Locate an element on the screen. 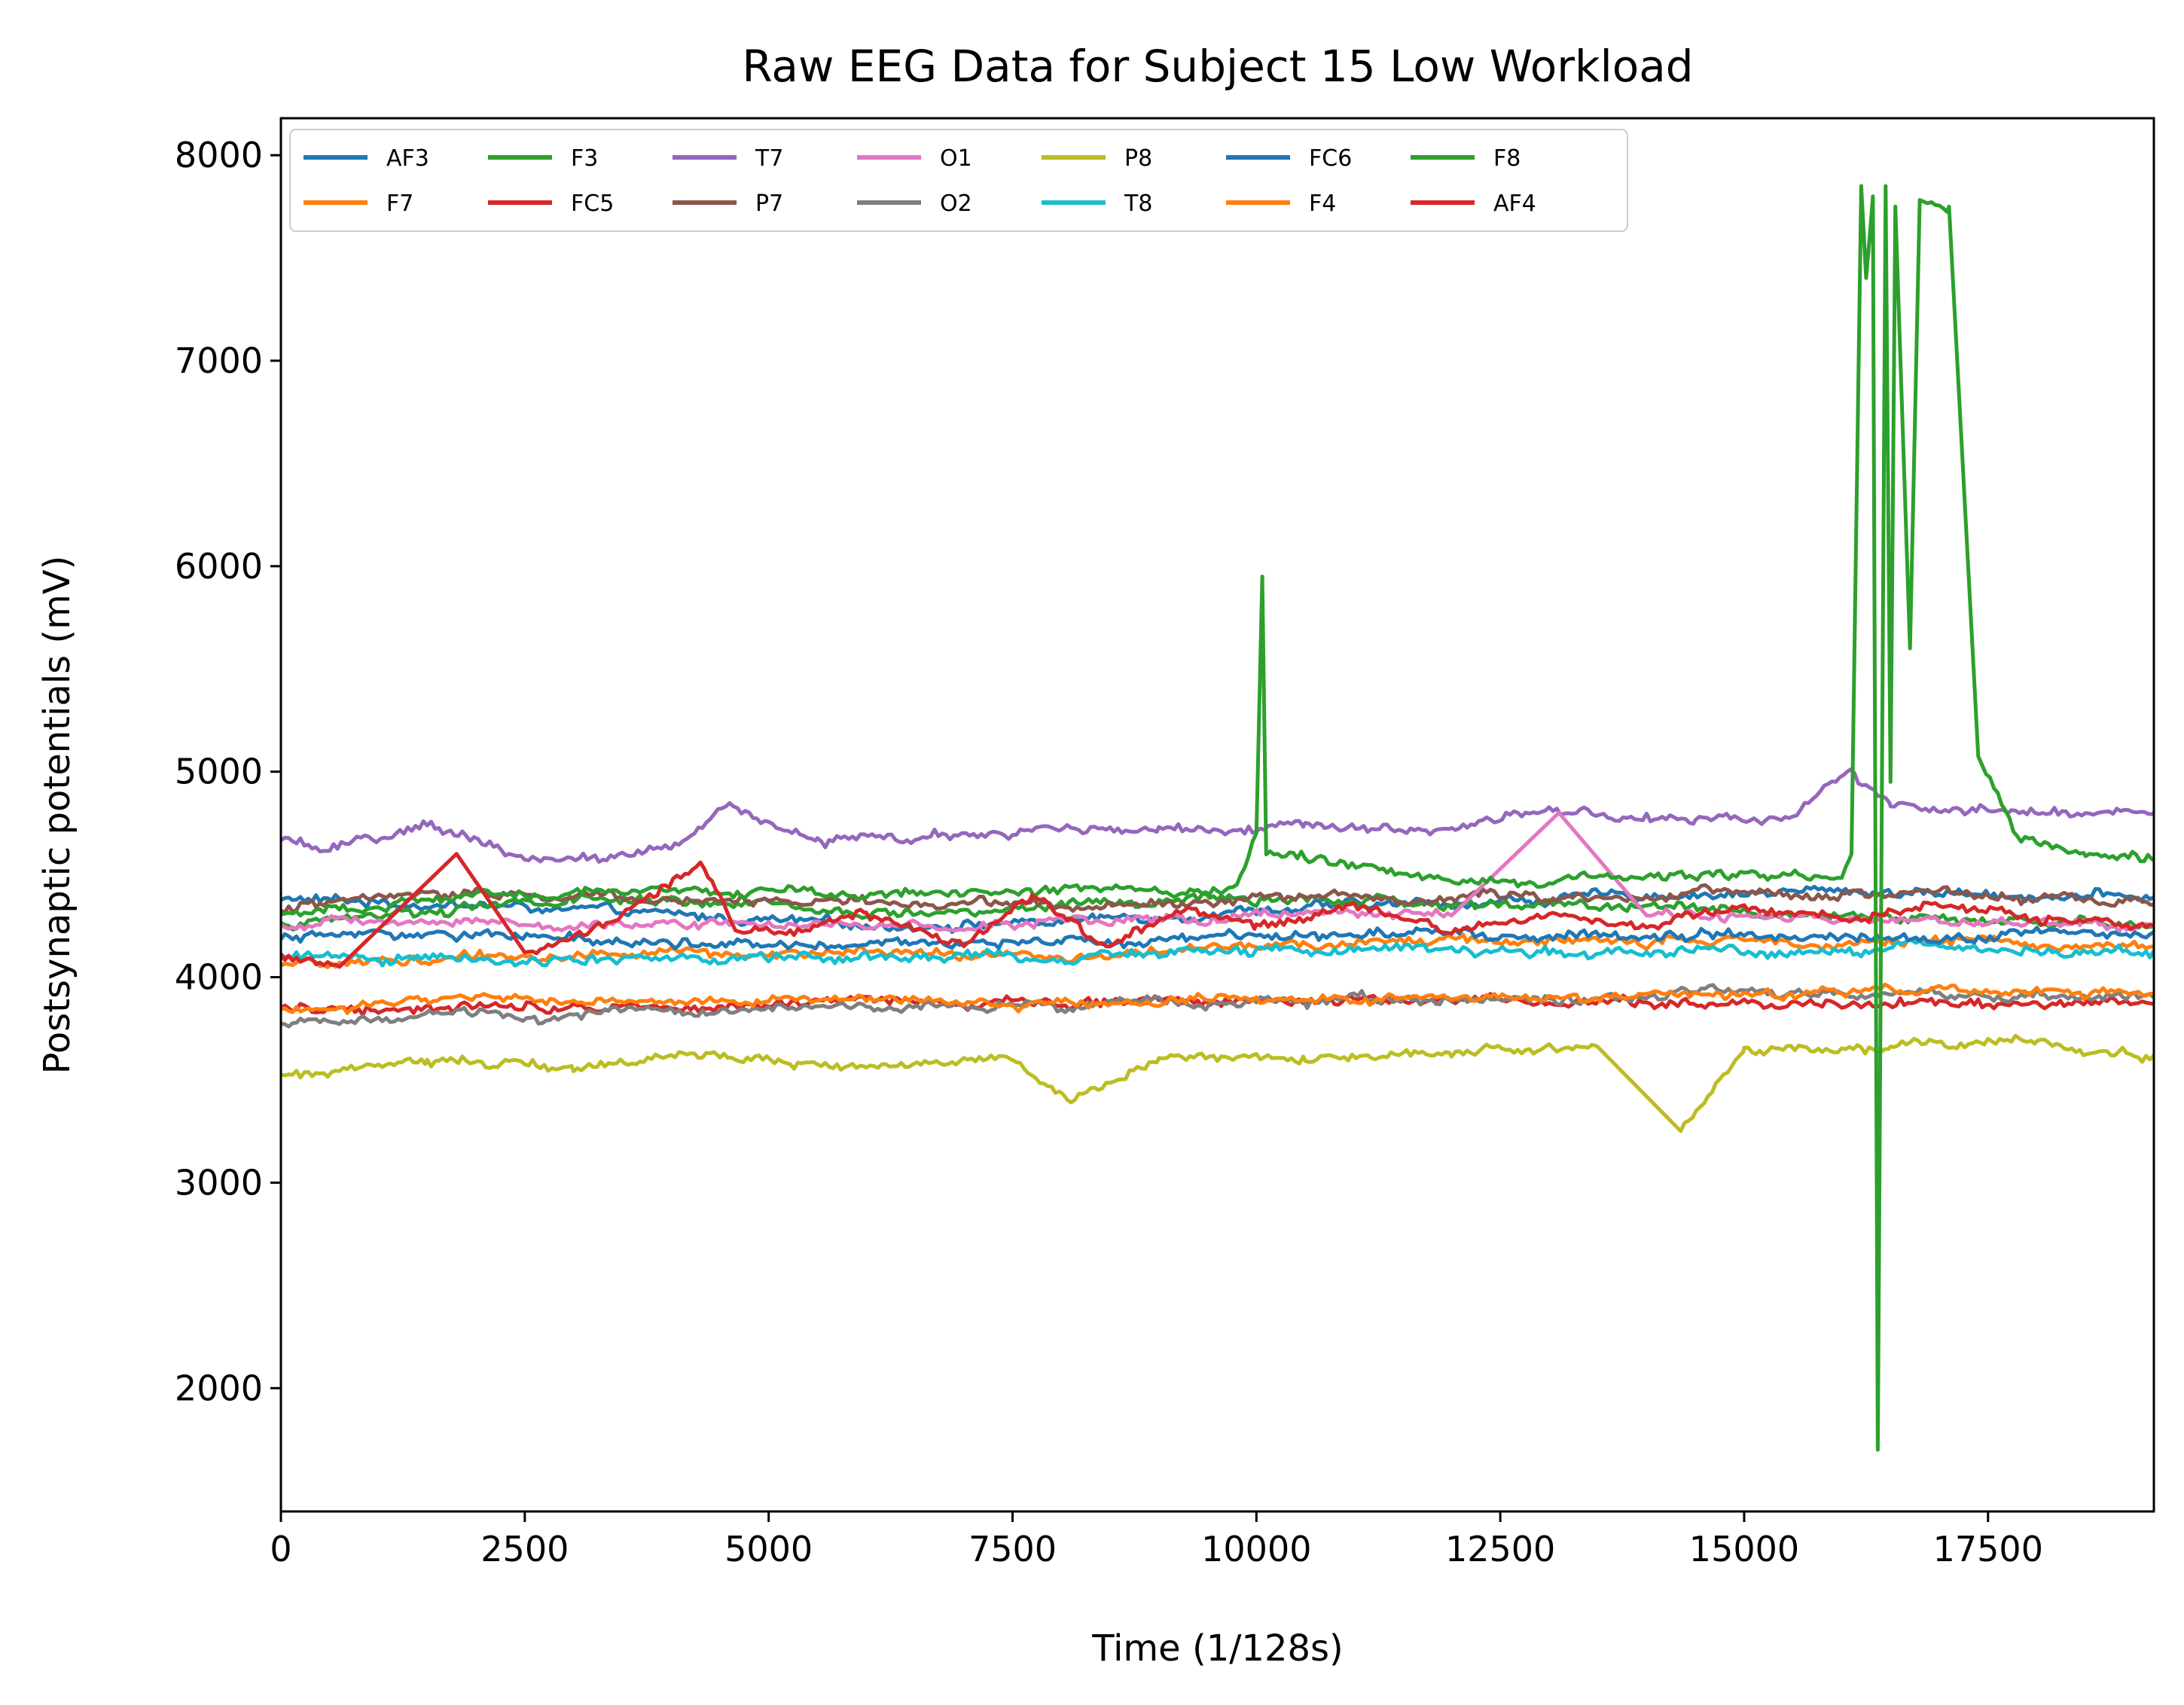 This screenshot has height=1705, width=2184. series-line-t7 is located at coordinates (1217, 816).